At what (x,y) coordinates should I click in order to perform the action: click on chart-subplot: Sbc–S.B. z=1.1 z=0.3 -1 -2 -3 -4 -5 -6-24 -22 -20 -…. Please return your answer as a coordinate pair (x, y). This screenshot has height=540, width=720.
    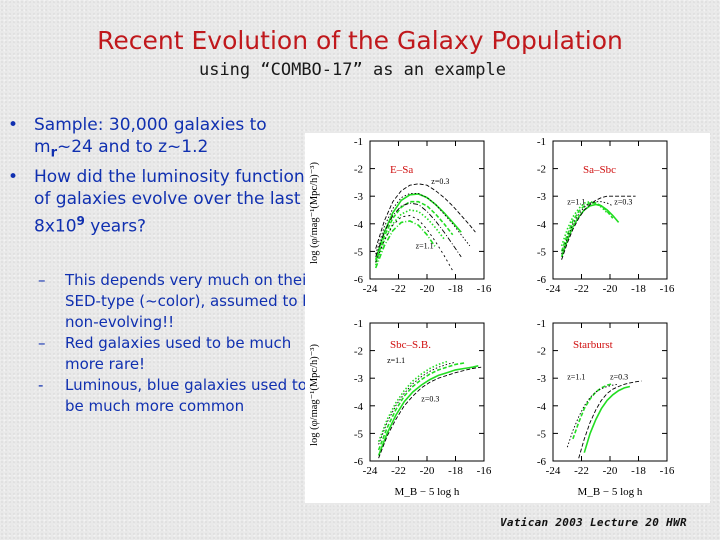
    Looking at the image, I should click on (423, 397).